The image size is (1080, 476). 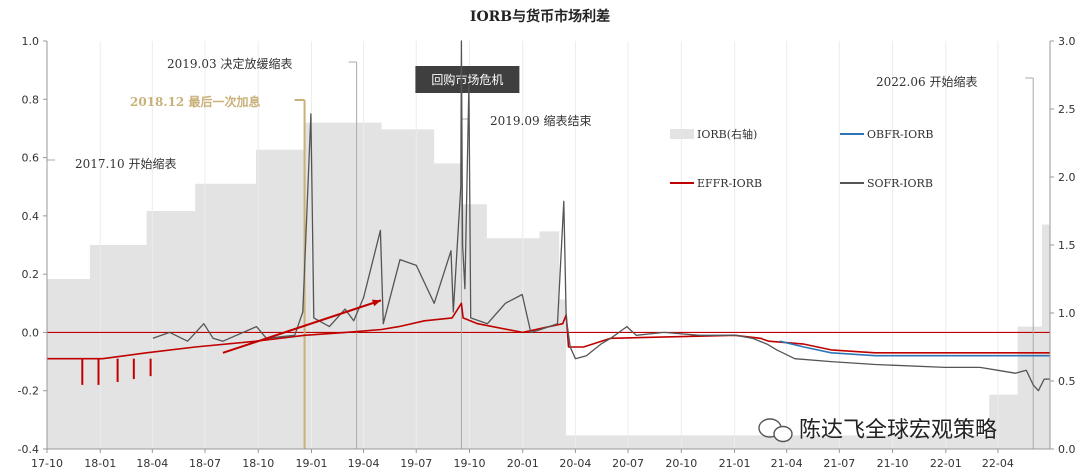 What do you see at coordinates (998, 463) in the screenshot?
I see `x-tick-label: 22-04` at bounding box center [998, 463].